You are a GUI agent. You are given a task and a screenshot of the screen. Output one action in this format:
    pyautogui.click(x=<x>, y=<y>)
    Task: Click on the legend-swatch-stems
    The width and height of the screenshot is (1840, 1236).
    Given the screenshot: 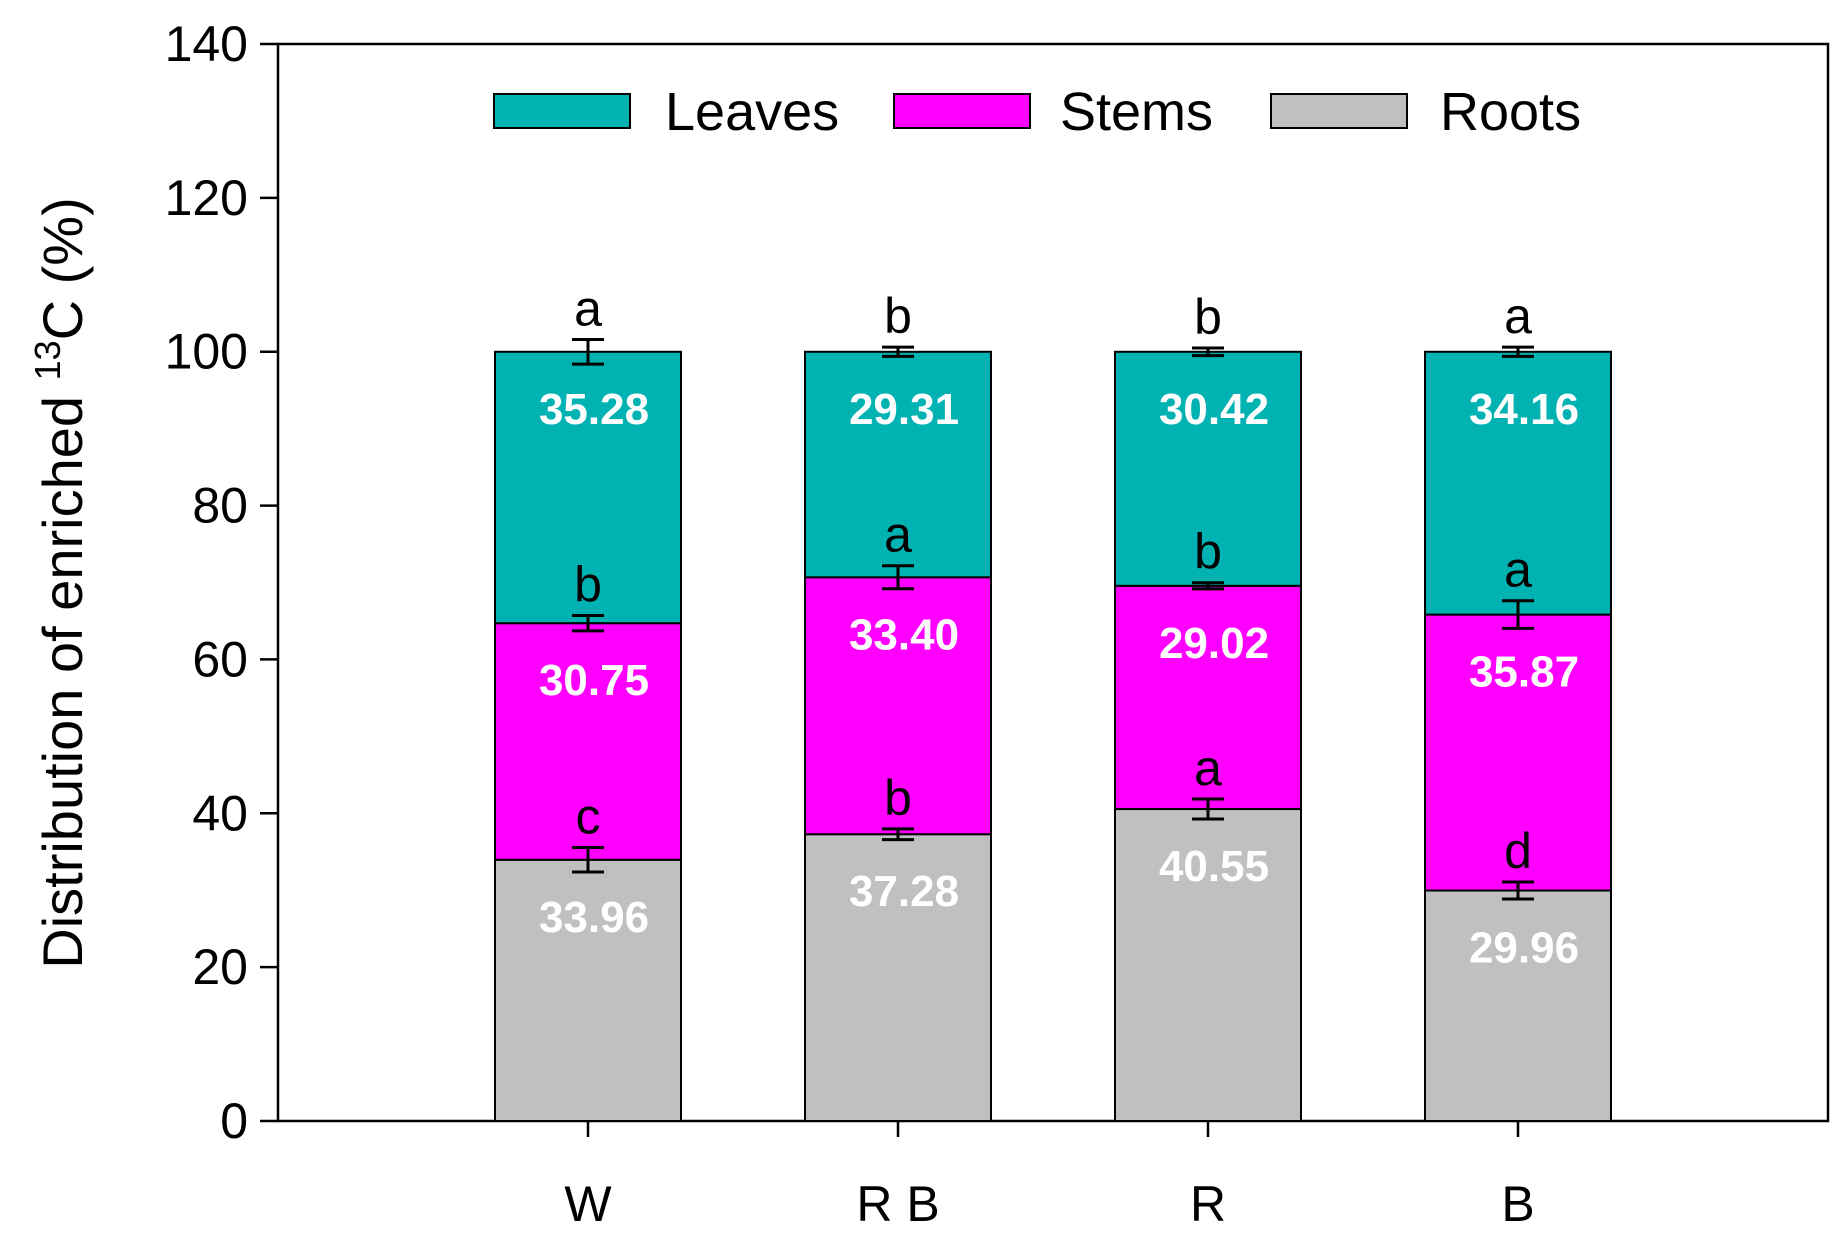 What is the action you would take?
    pyautogui.click(x=962, y=111)
    